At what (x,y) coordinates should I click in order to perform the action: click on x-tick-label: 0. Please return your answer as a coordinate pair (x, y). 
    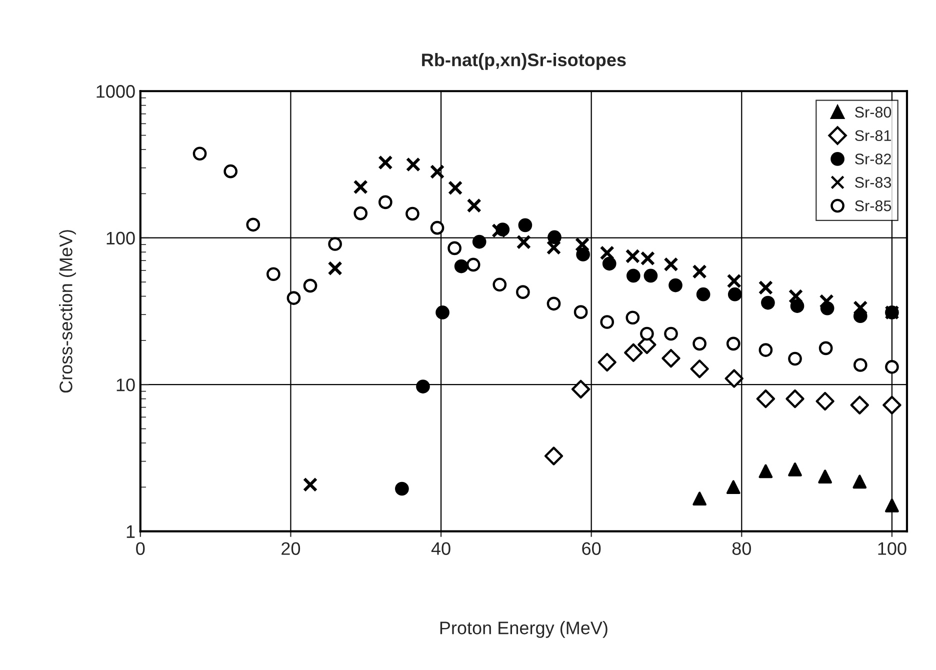
    Looking at the image, I should click on (140, 548).